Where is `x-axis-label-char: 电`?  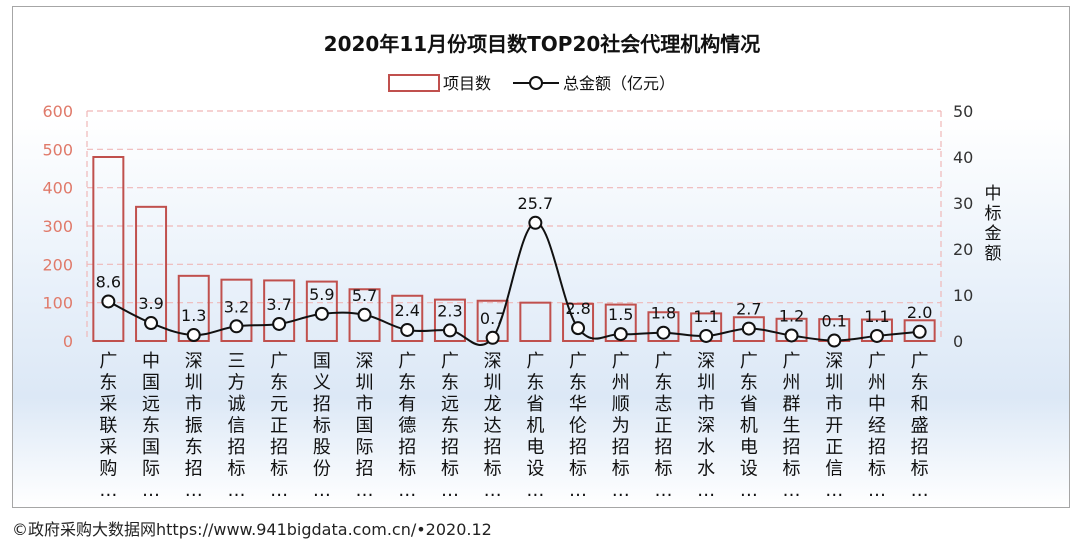 x-axis-label-char: 电 is located at coordinates (749, 447).